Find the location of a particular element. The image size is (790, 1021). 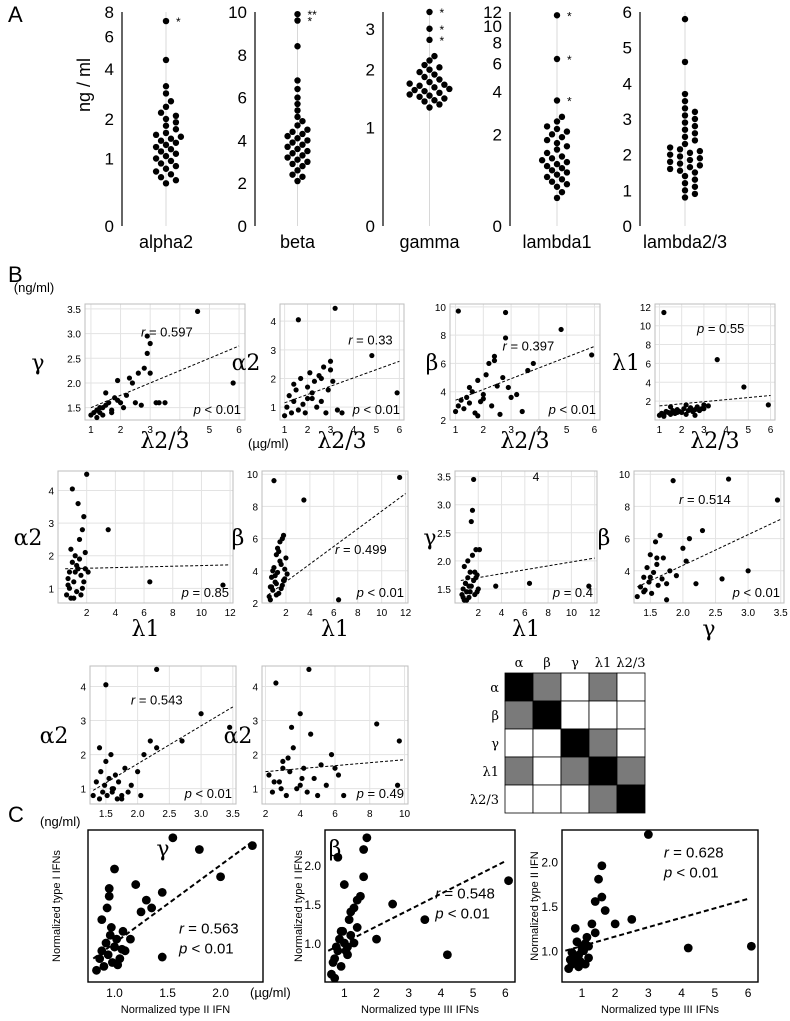

x-axis-label: Normalized type III IFNs is located at coordinates (660, 1010).